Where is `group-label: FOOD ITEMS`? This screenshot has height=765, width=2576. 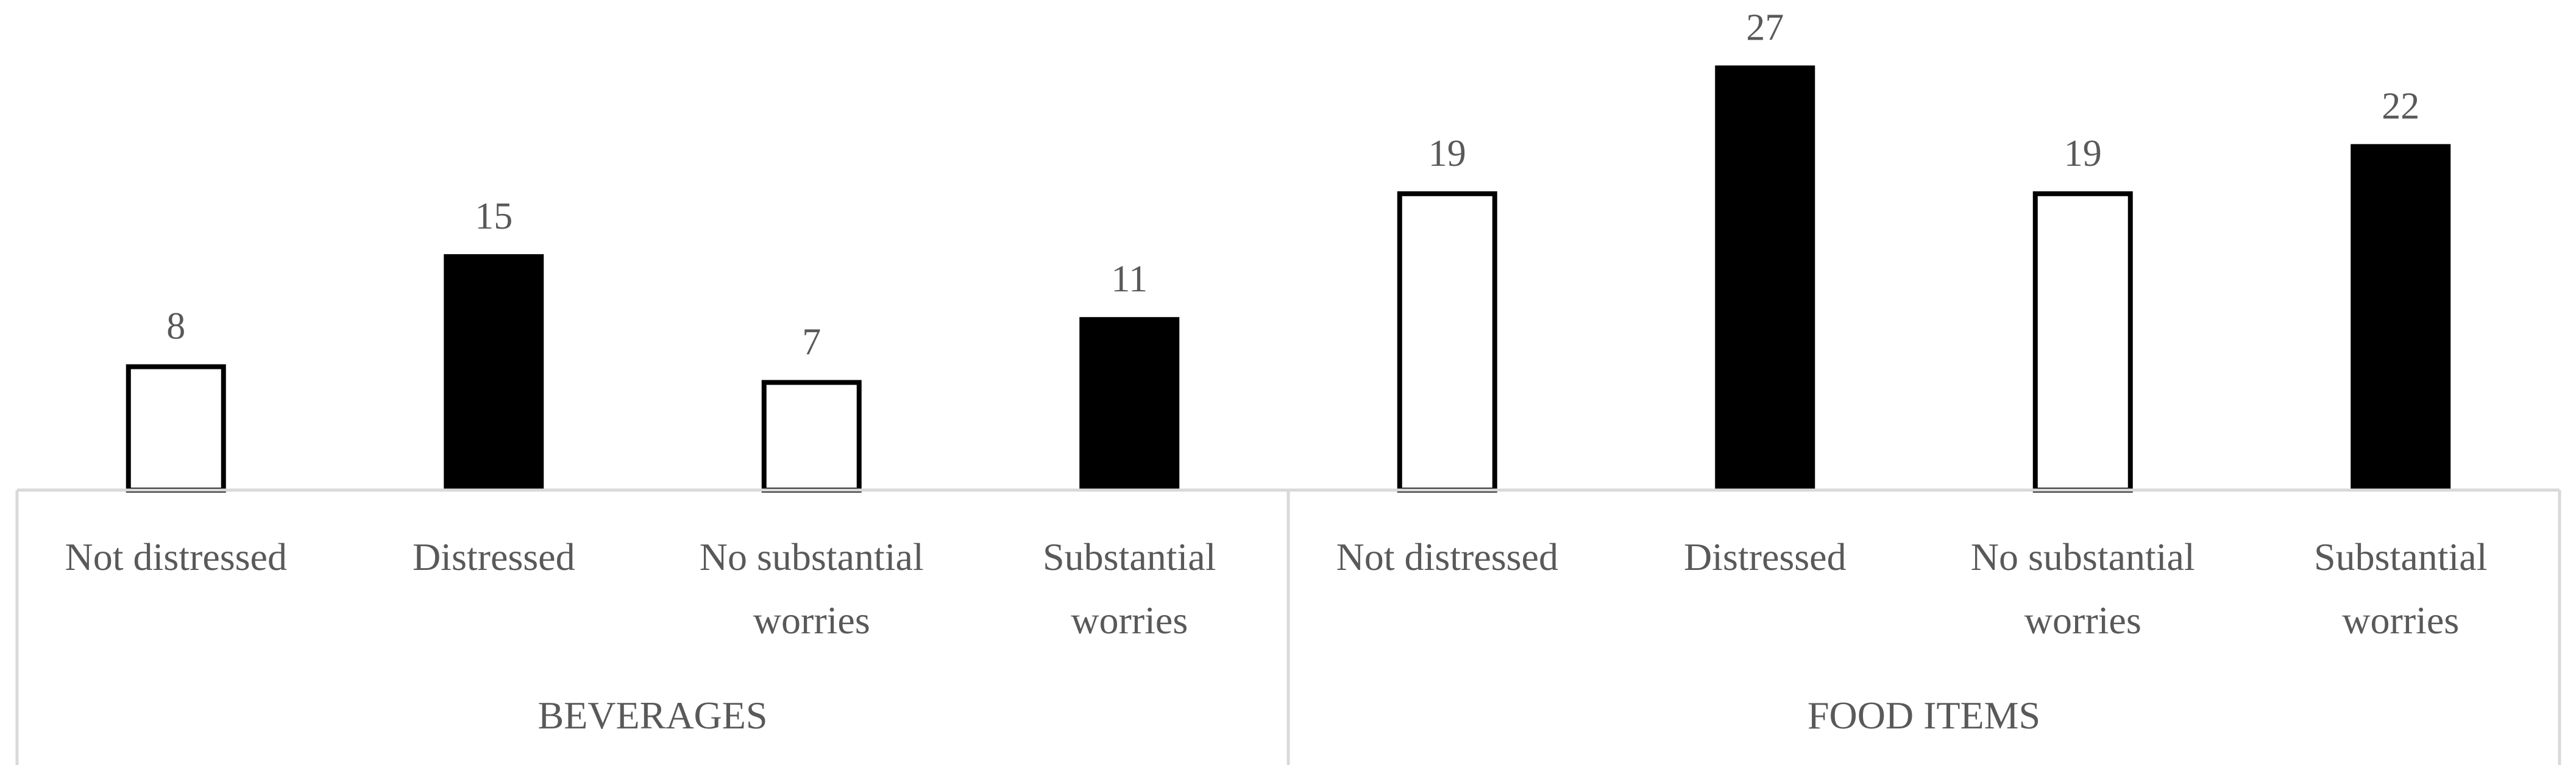
group-label: FOOD ITEMS is located at coordinates (1924, 715).